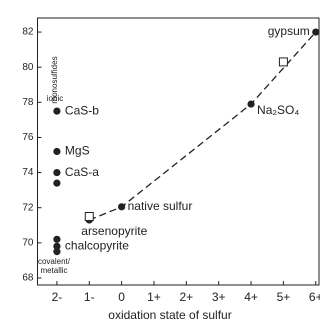  Describe the element at coordinates (54, 79) in the screenshot. I see `annotation: monosulfides` at that location.